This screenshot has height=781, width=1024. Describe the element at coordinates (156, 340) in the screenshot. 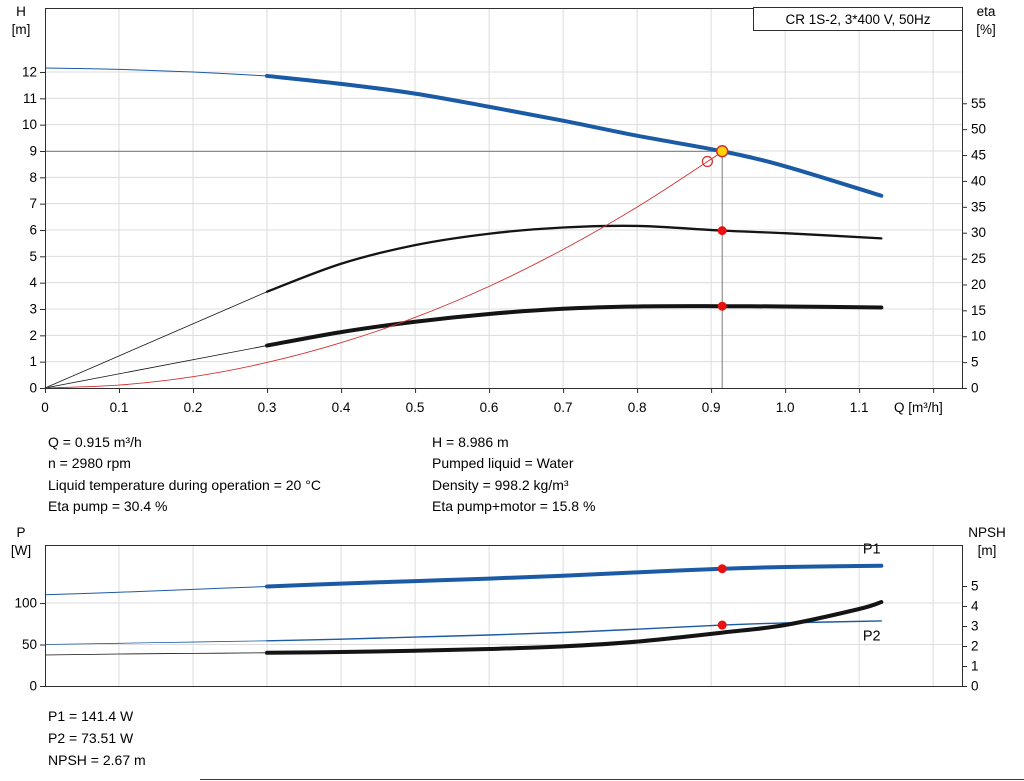

I see `eta-pump-curve-thin` at that location.